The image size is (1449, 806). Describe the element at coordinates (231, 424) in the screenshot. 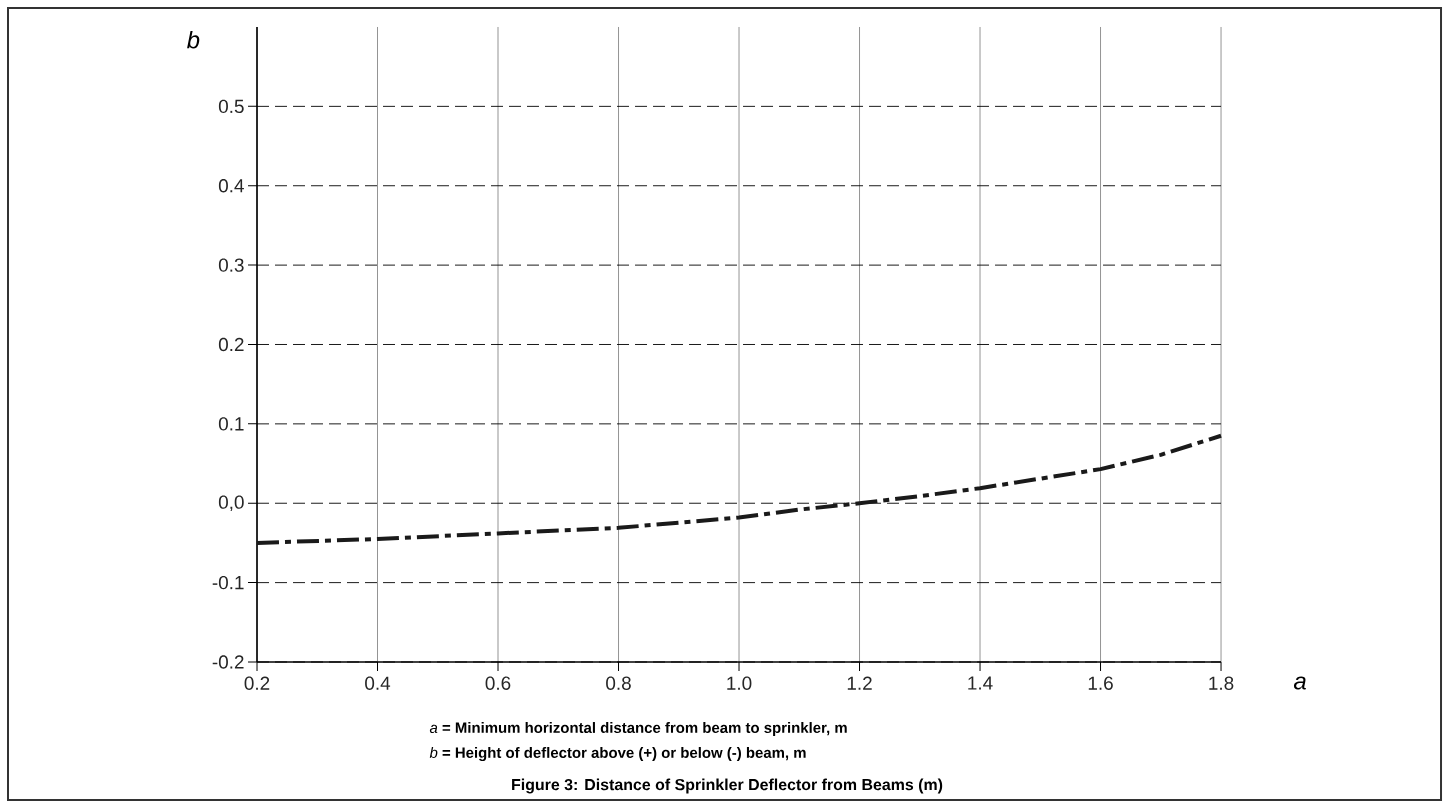

I see `y-tick-label: 0.1` at that location.